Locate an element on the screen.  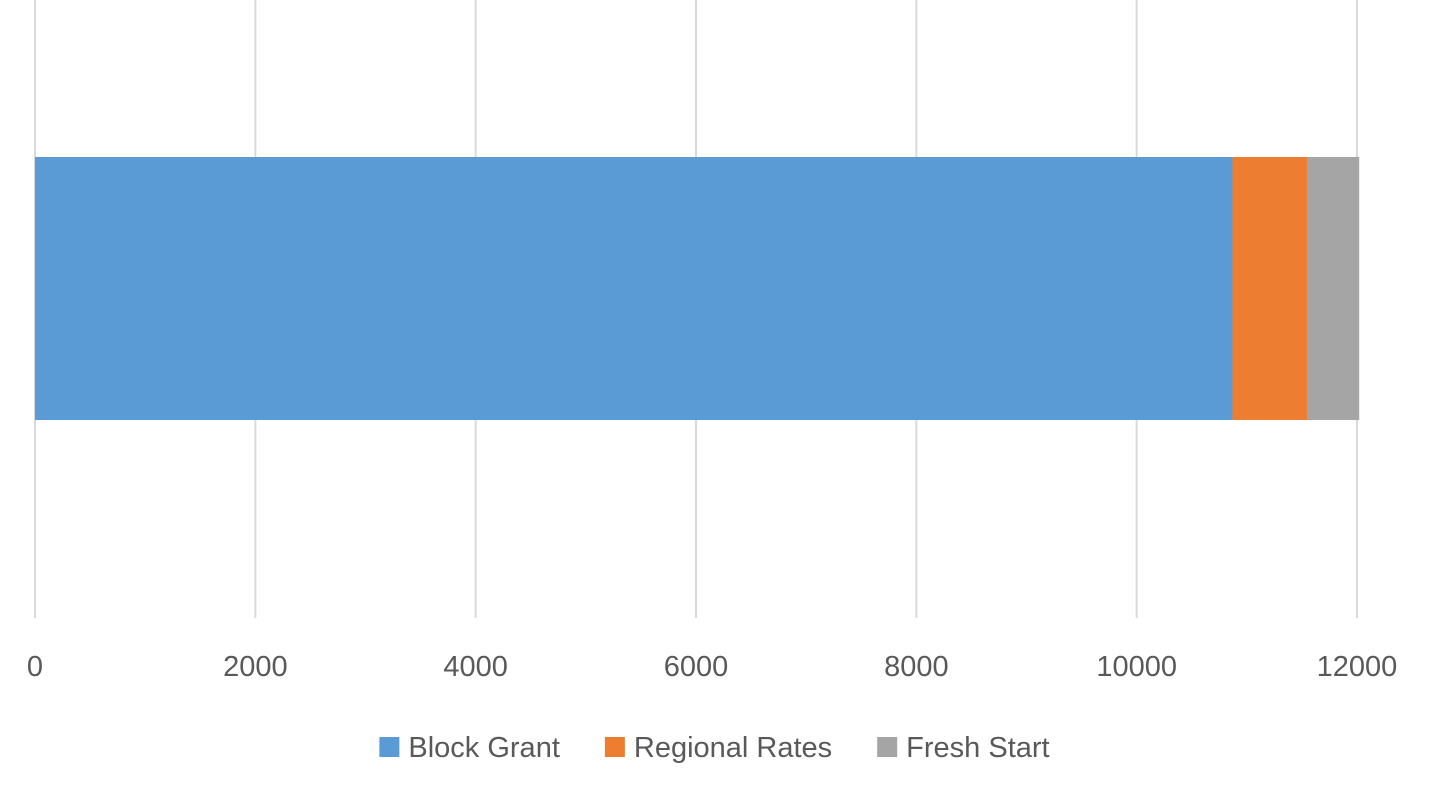
legend-label: Block Grant is located at coordinates (484, 748).